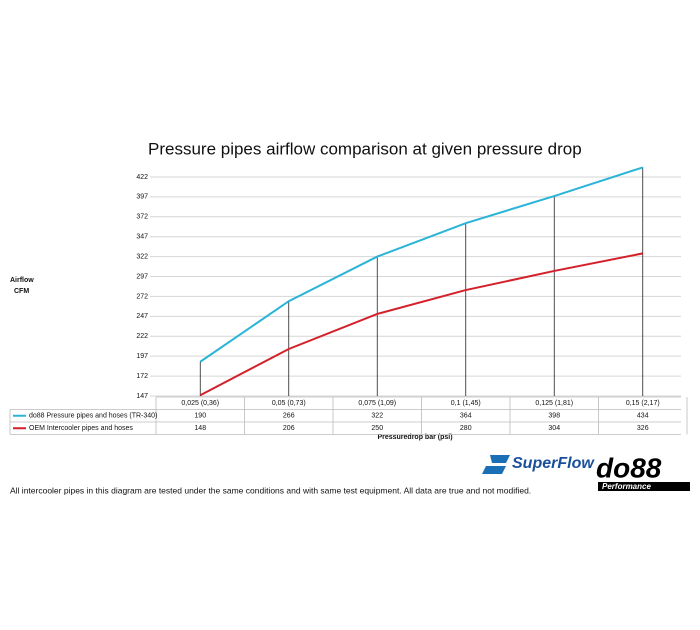 This screenshot has width=700, height=630. I want to click on y-tick-label: 422, so click(142, 177).